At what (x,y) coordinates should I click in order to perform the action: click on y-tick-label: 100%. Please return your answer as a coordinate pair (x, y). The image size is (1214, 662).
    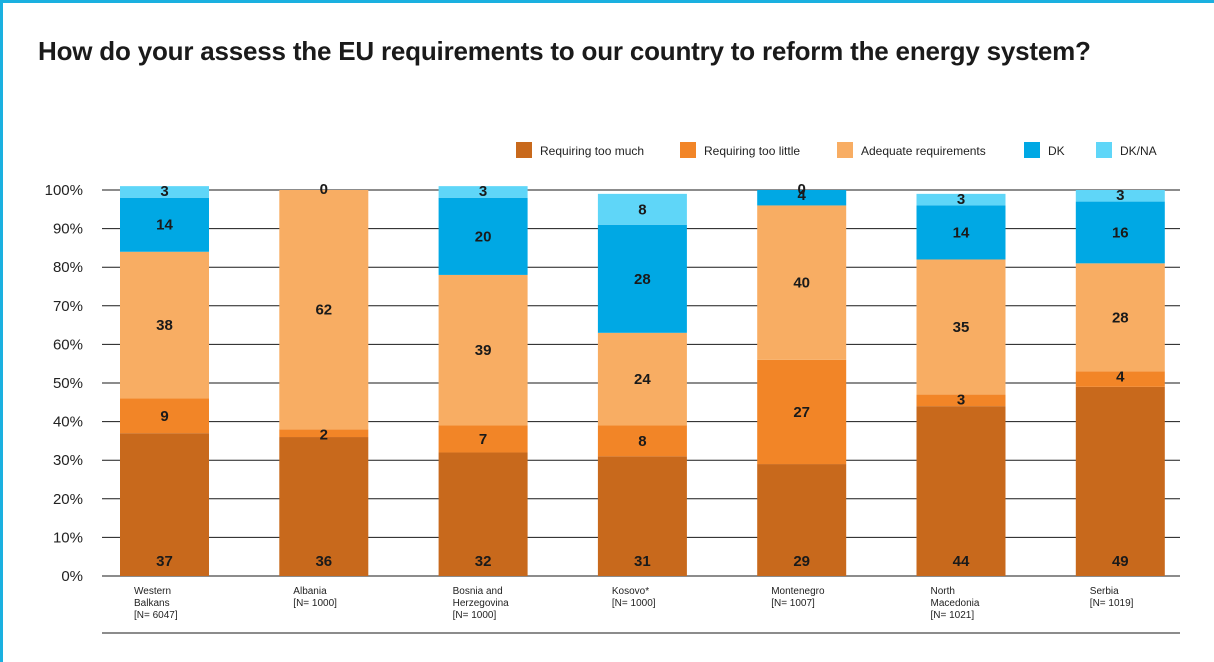
    Looking at the image, I should click on (64, 190).